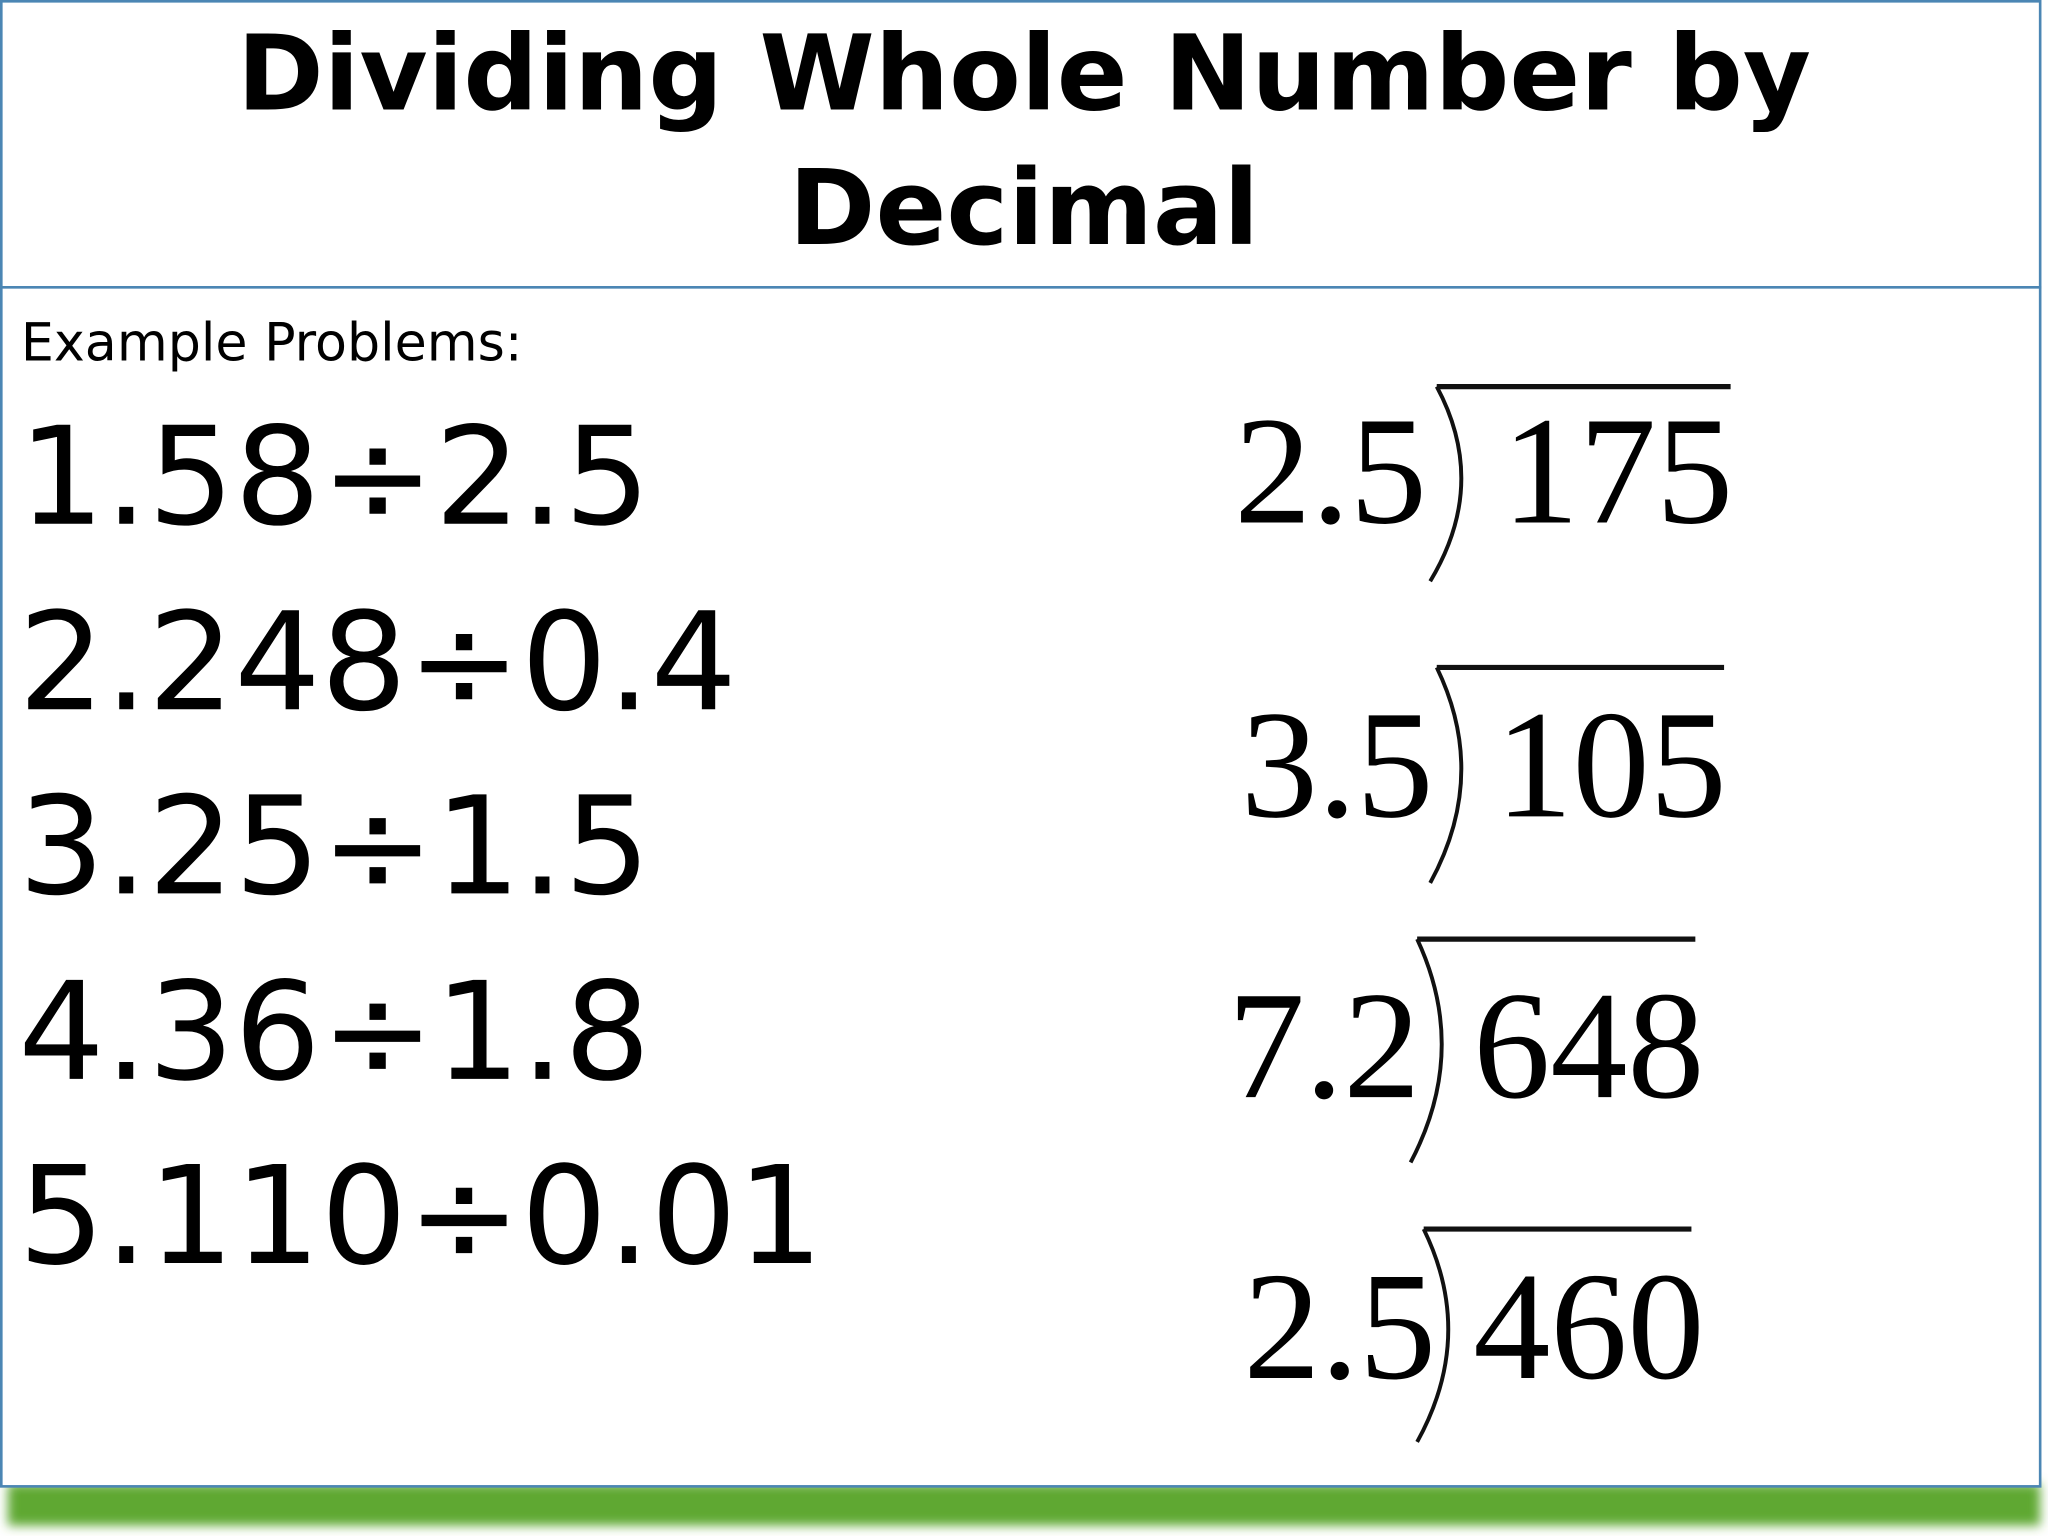  What do you see at coordinates (272, 343) in the screenshot?
I see `subtitle: Example Problems:` at bounding box center [272, 343].